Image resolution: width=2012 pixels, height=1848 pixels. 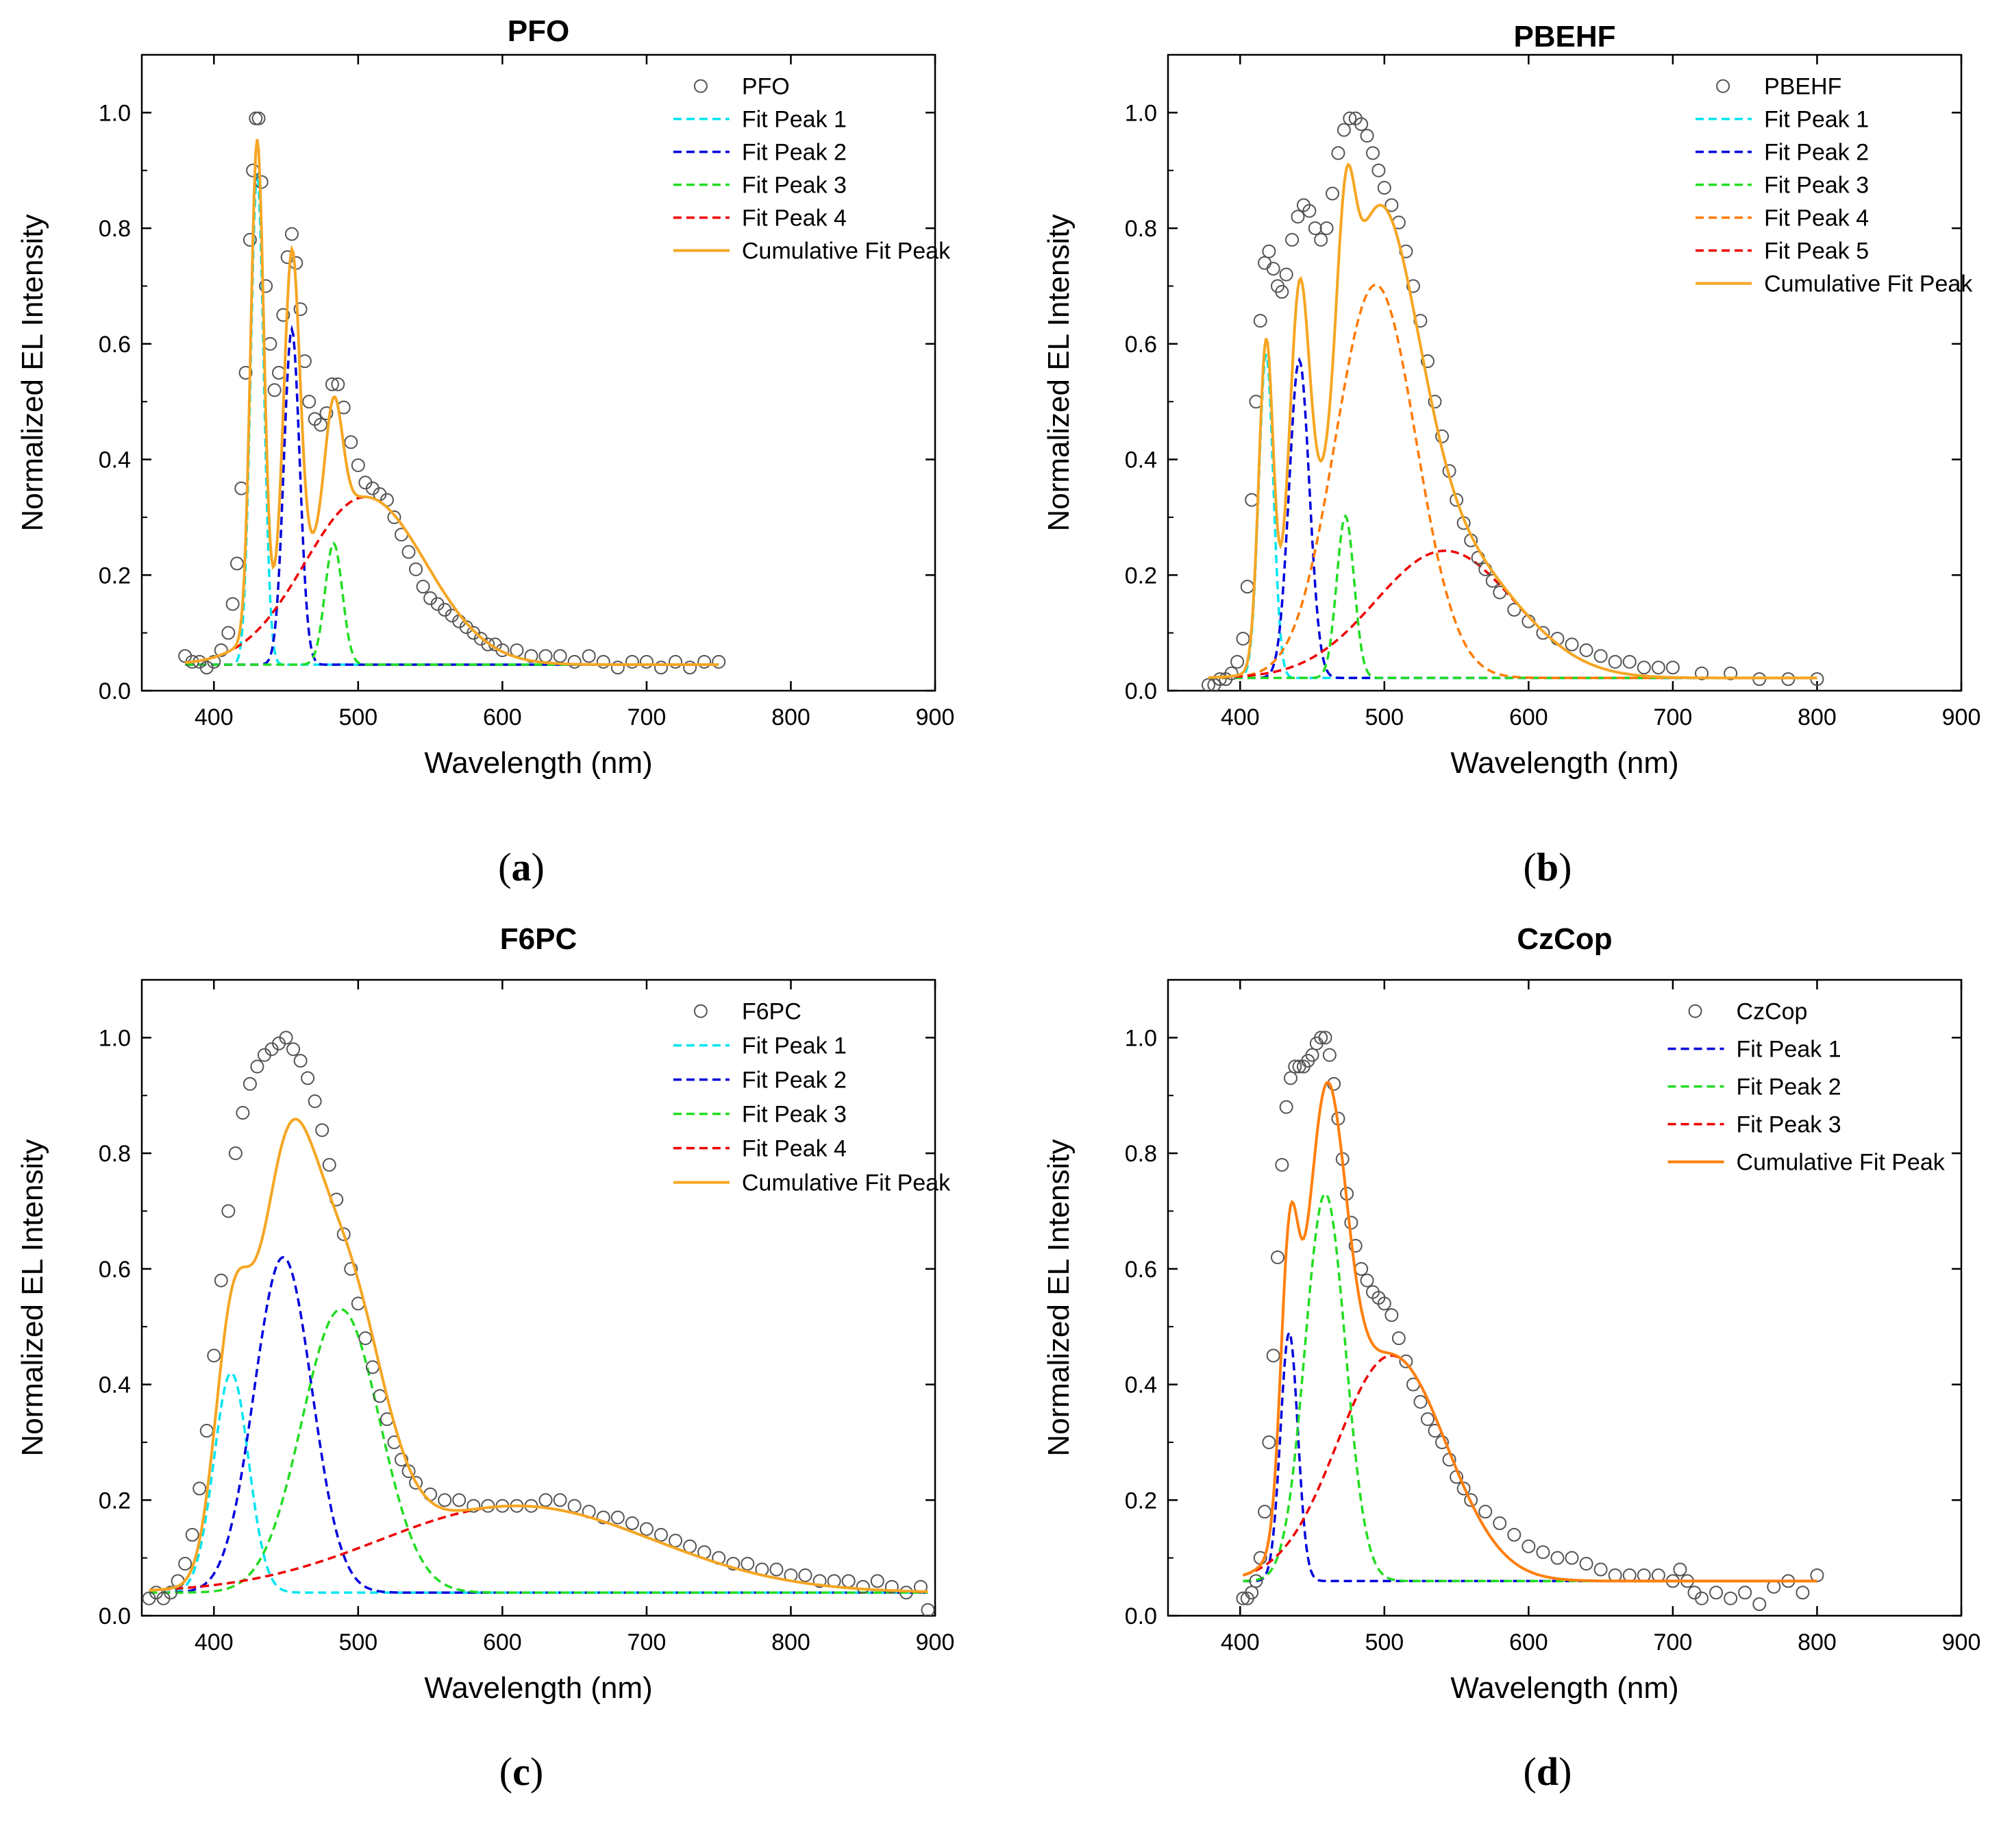 I want to click on panel-caption: (b), so click(x=1548, y=867).